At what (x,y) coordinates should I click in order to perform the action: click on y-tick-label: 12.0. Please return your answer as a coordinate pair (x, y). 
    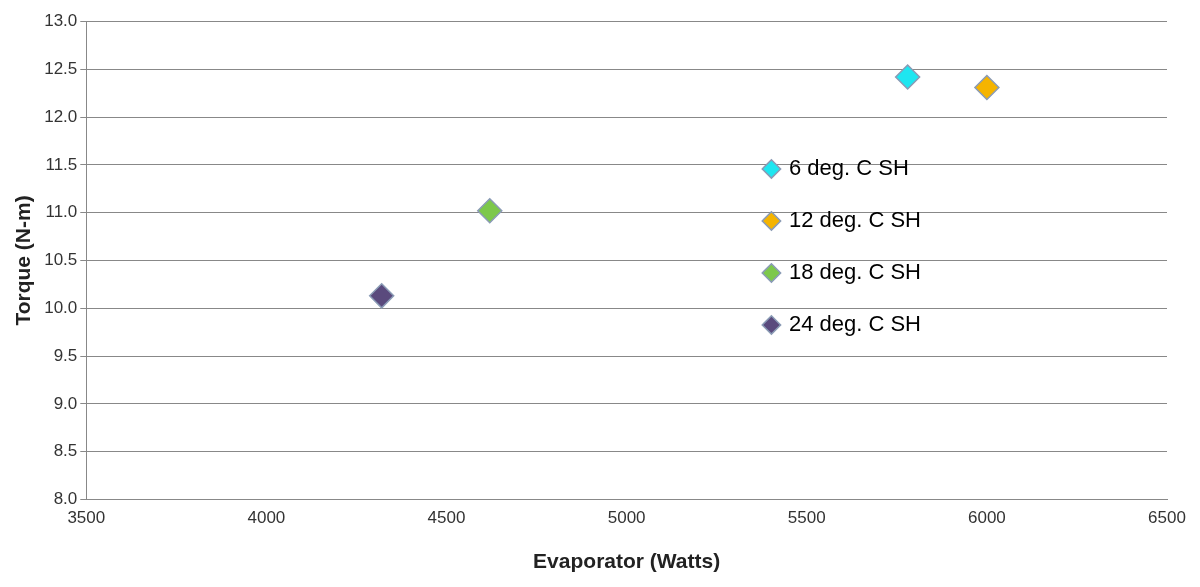
    Looking at the image, I should click on (61, 116).